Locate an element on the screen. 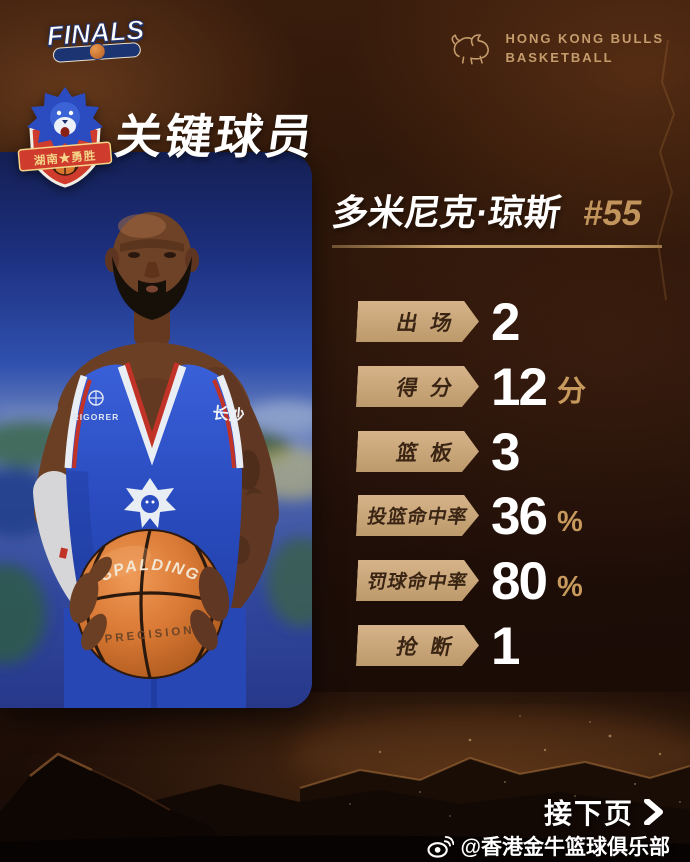  player-name-row: 多米尼克·琼斯 #55 is located at coordinates (486, 210).